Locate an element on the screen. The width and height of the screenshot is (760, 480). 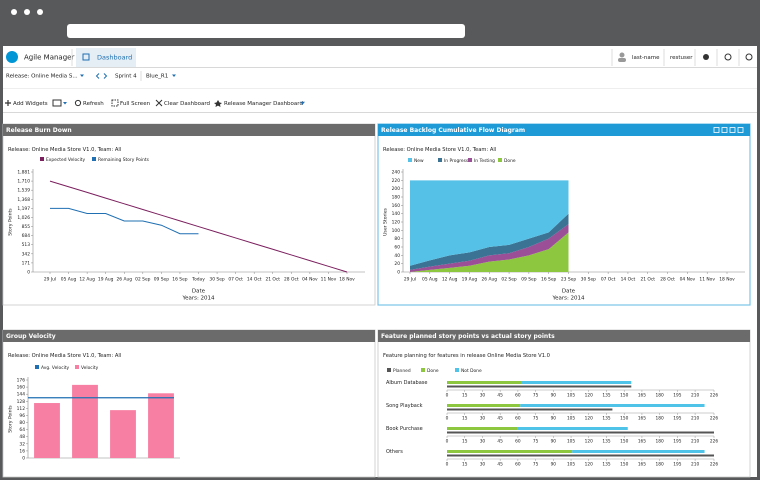
full-screen: Full Screen is located at coordinates (135, 104).